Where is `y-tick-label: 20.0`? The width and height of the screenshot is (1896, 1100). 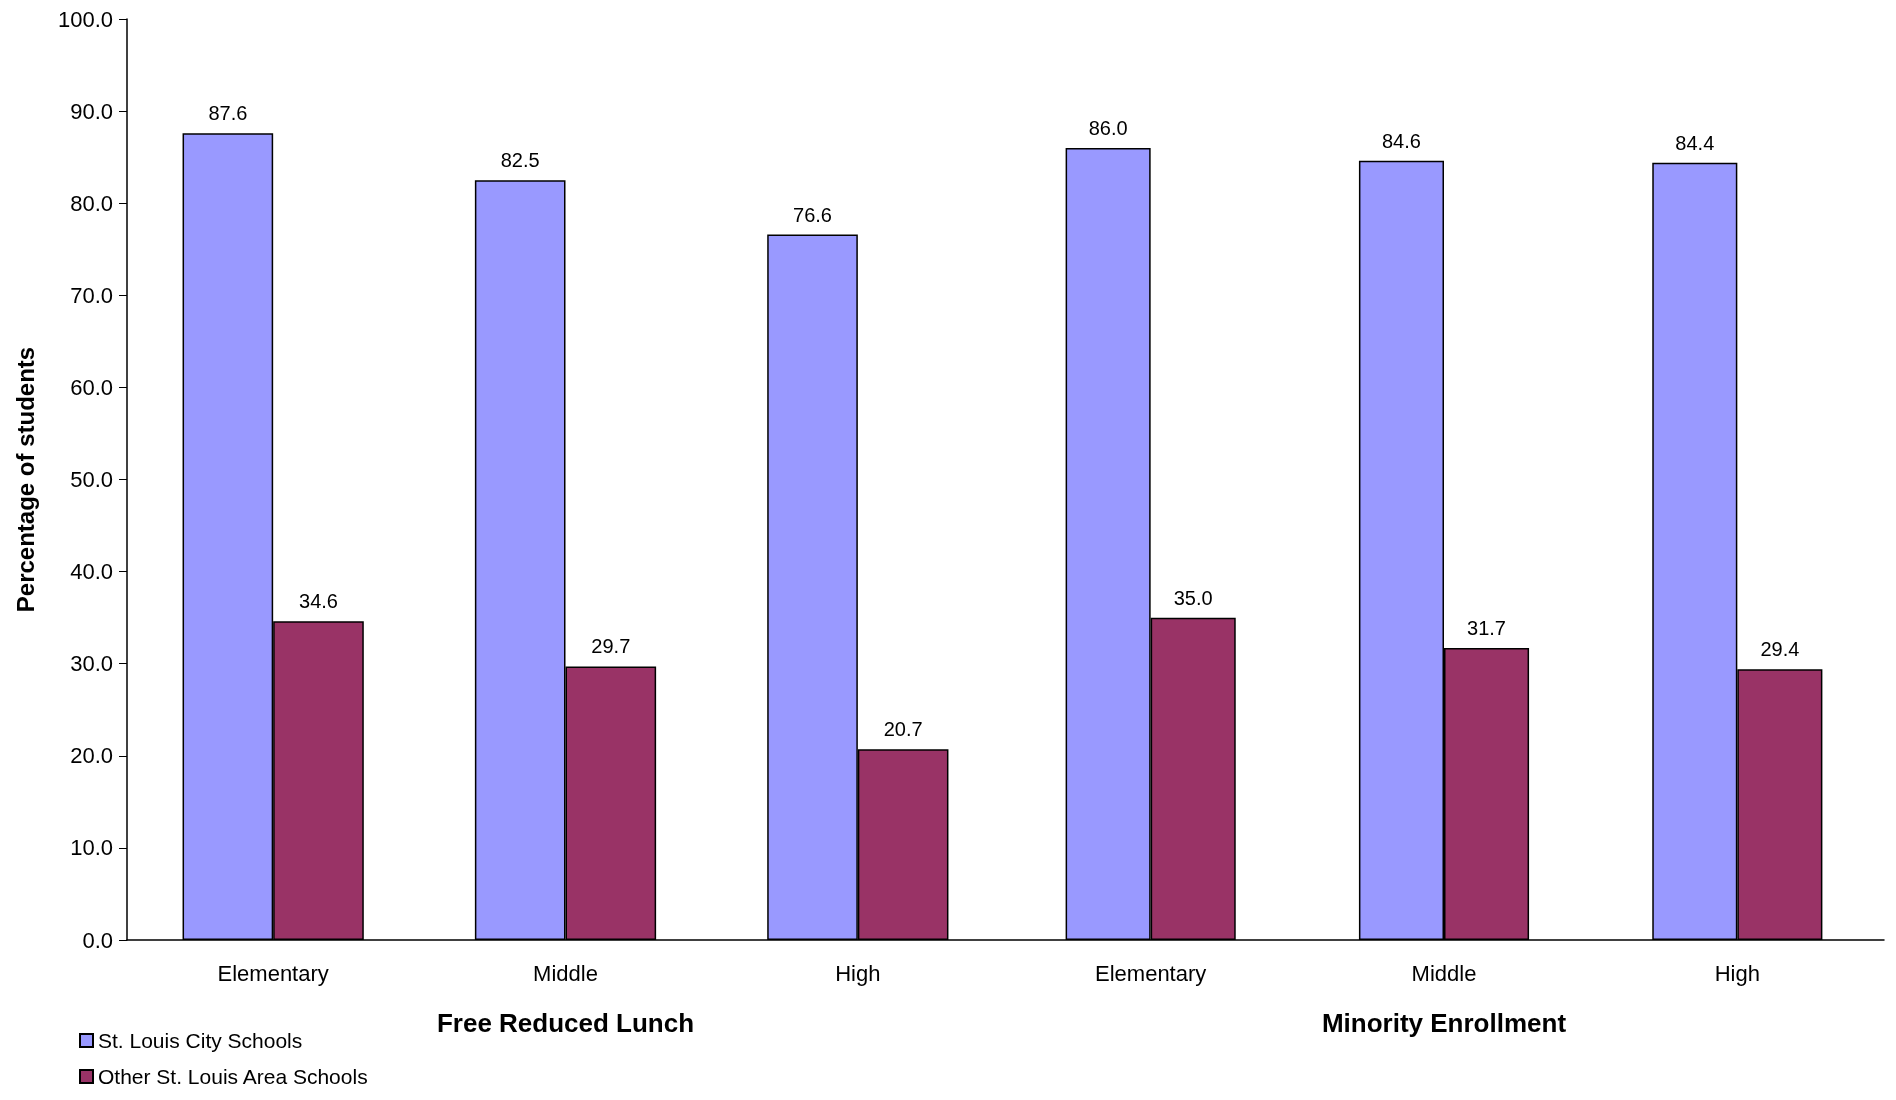
y-tick-label: 20.0 is located at coordinates (91, 756).